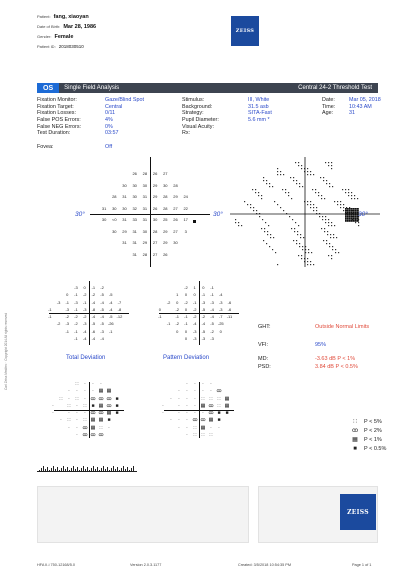 The width and height of the screenshot is (413, 585). I want to click on zeiss-logo-bottom-text: ZEISS, so click(358, 512).